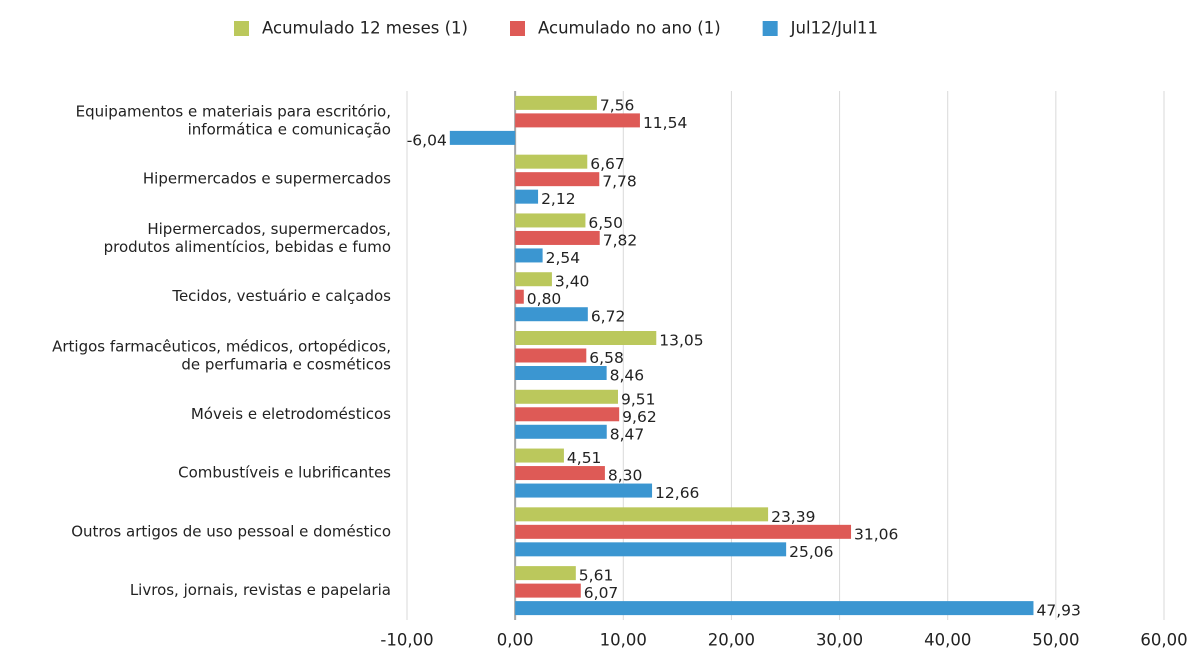 The image size is (1194, 655). What do you see at coordinates (839, 640) in the screenshot?
I see `x-tick-label: 30,00` at bounding box center [839, 640].